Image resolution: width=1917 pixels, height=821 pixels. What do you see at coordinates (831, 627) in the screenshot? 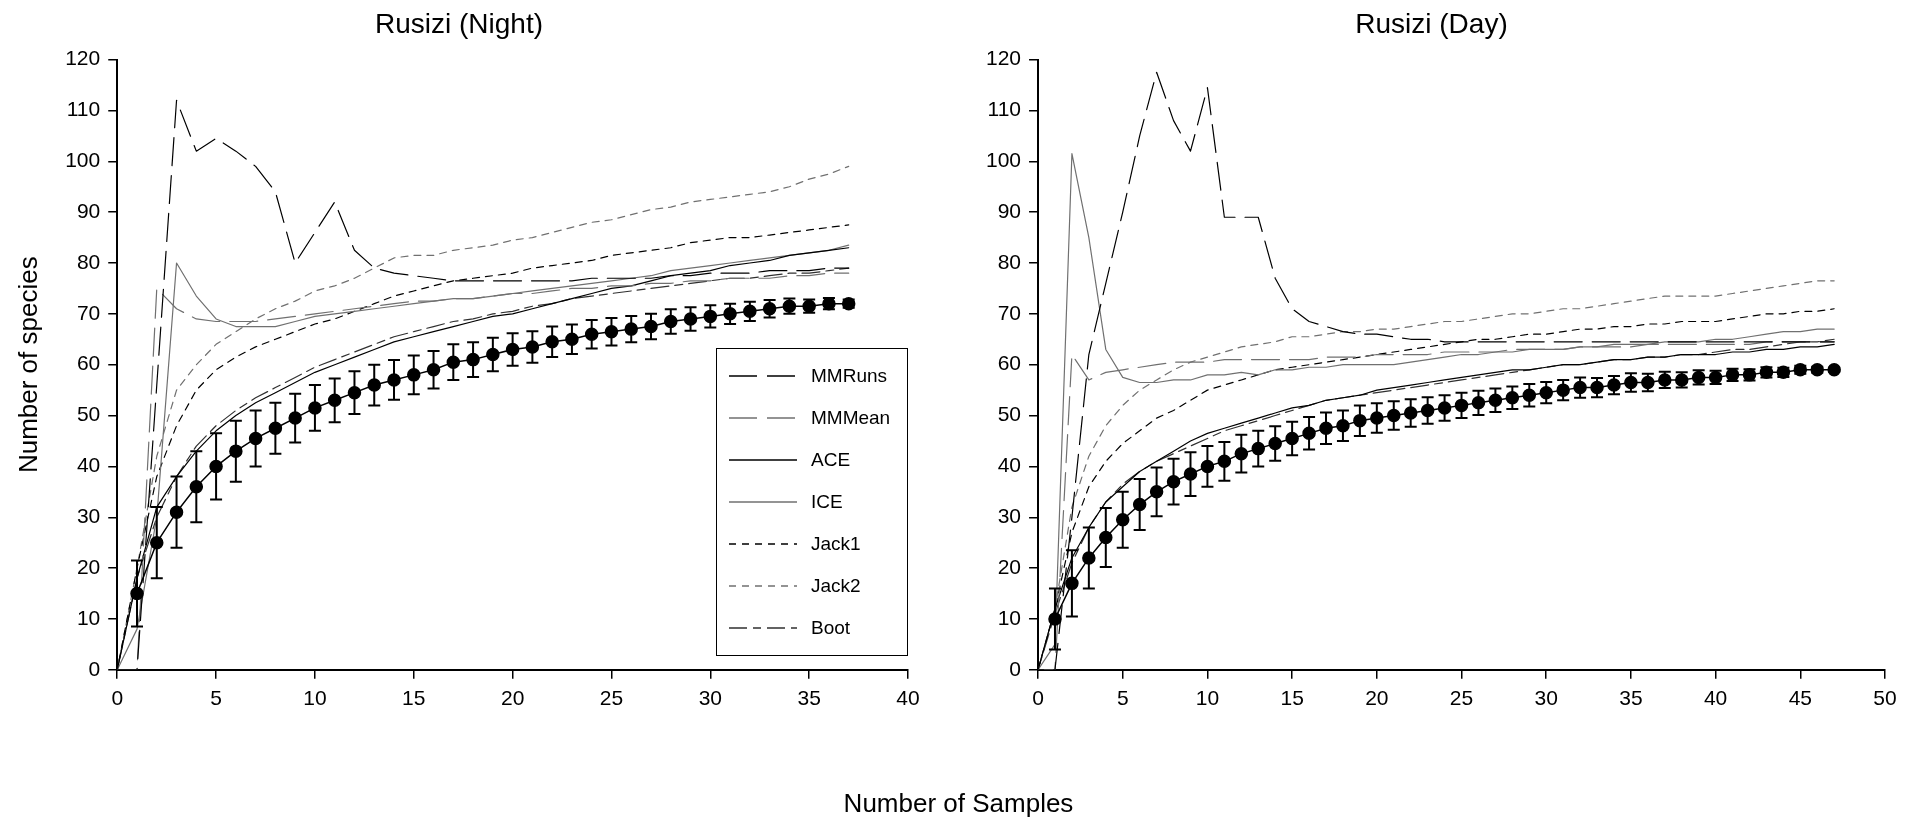
I see `legend-label: Boot` at bounding box center [831, 627].